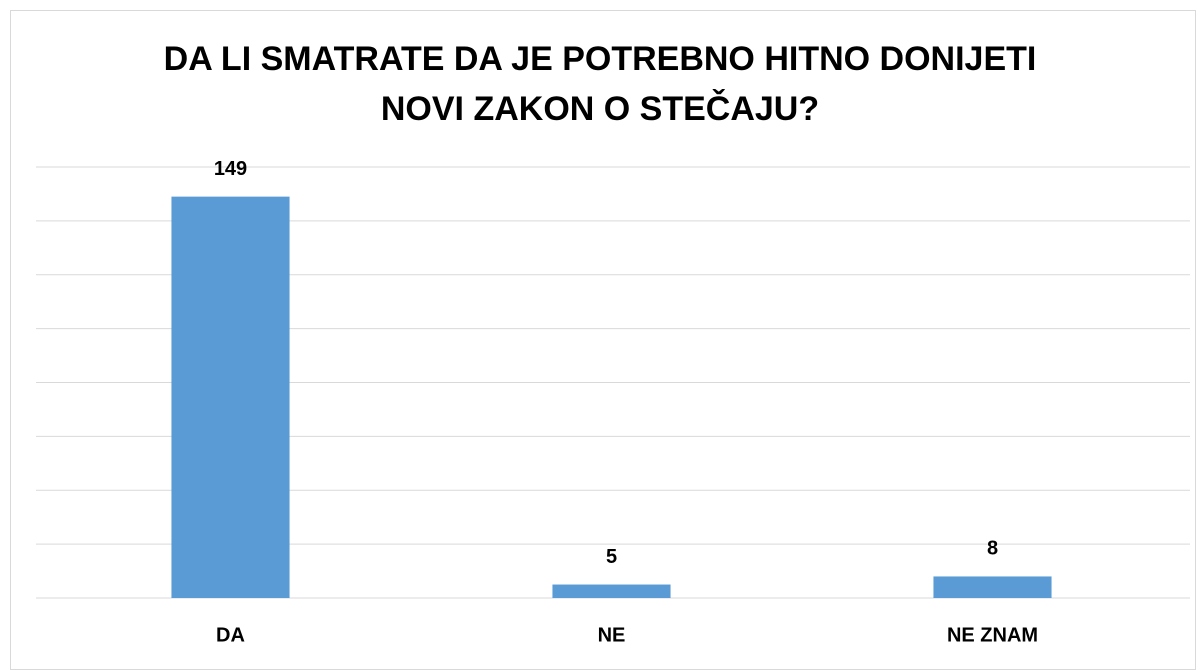 The image size is (1200, 670). Describe the element at coordinates (992, 549) in the screenshot. I see `data-label: 8` at that location.